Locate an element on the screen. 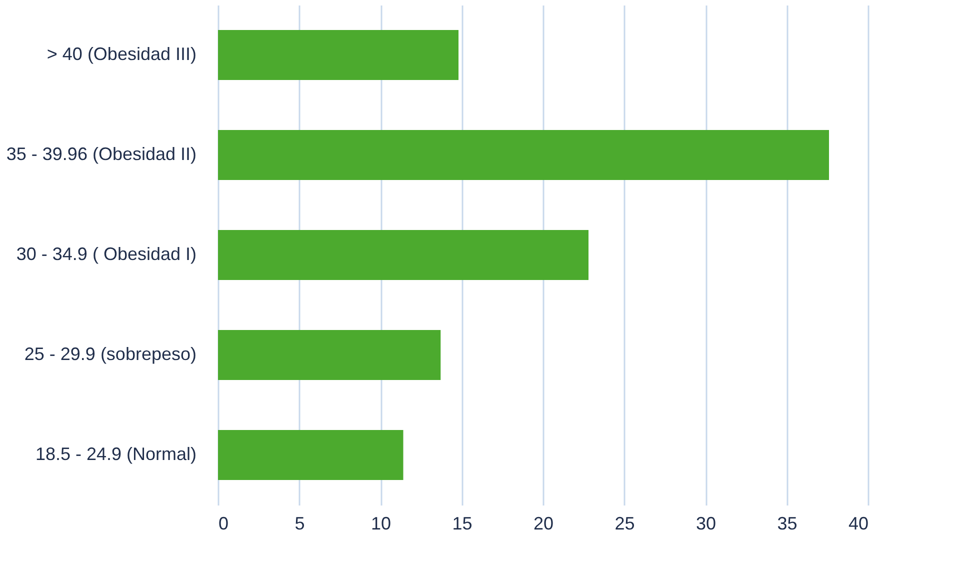  x-tick-label: 30 is located at coordinates (706, 524).